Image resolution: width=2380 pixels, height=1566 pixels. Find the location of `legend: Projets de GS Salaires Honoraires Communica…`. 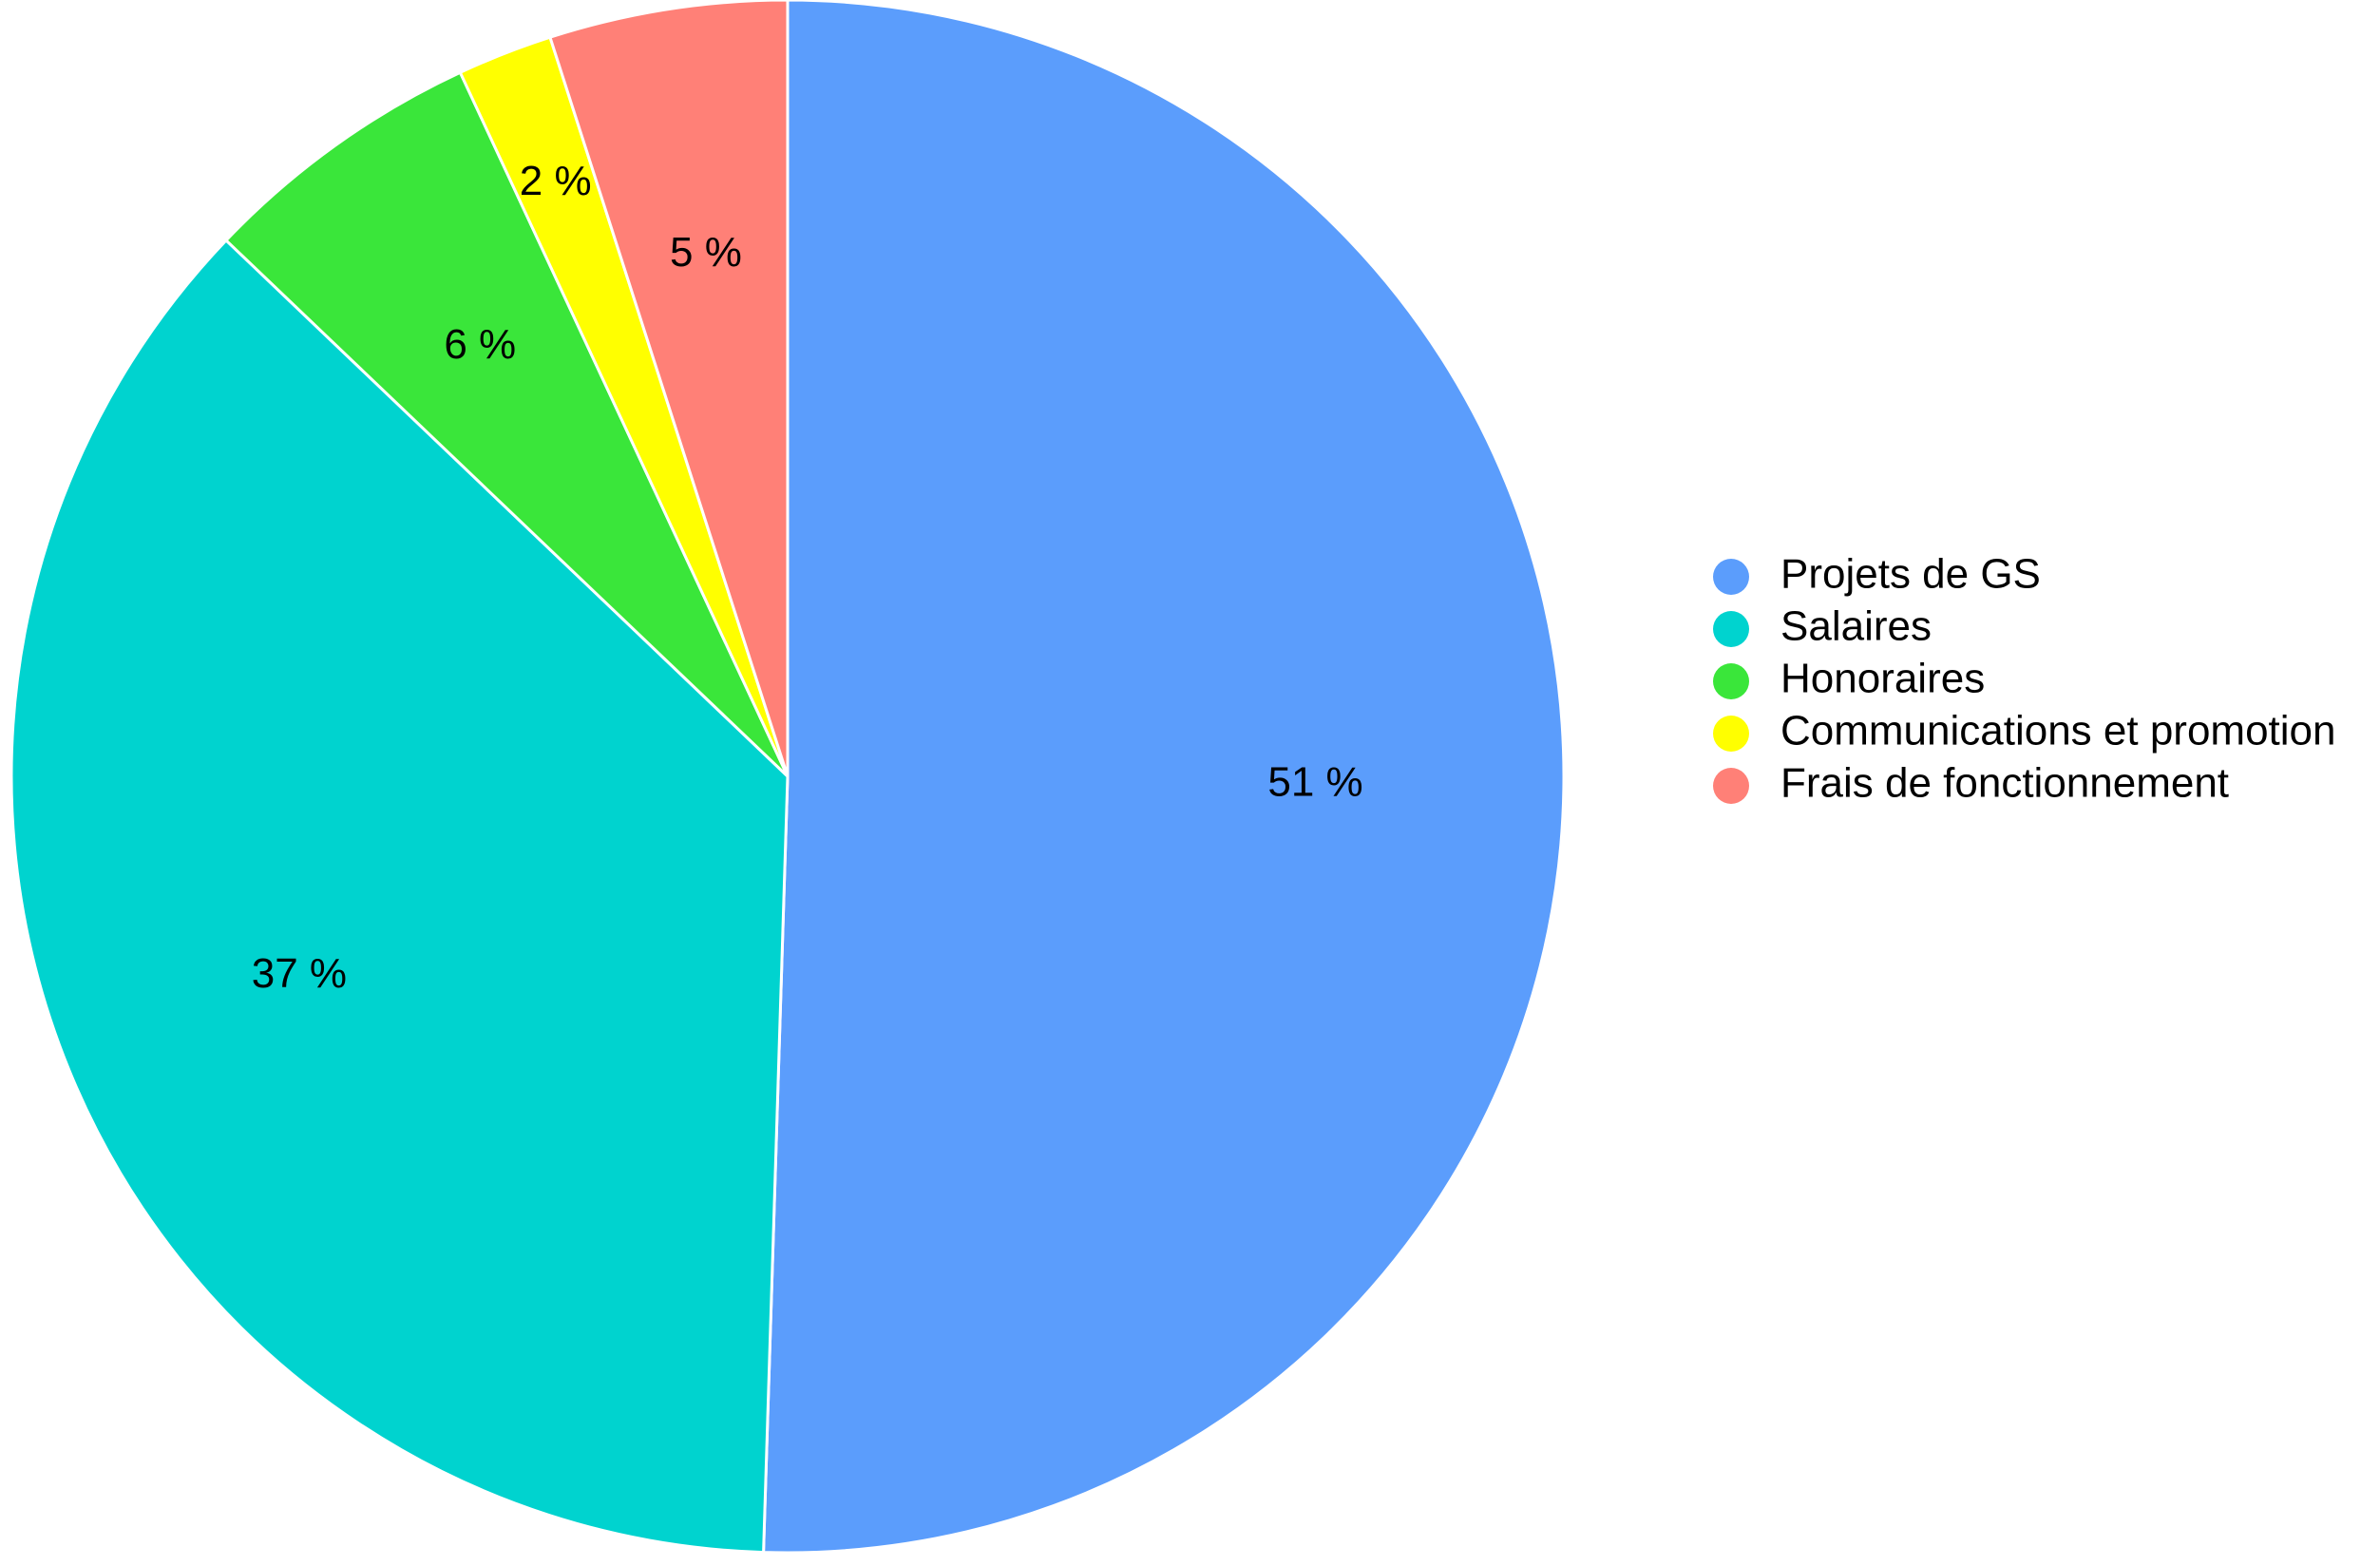

legend: Projets de GS Salaires Honoraires Communica… is located at coordinates (2024, 679).